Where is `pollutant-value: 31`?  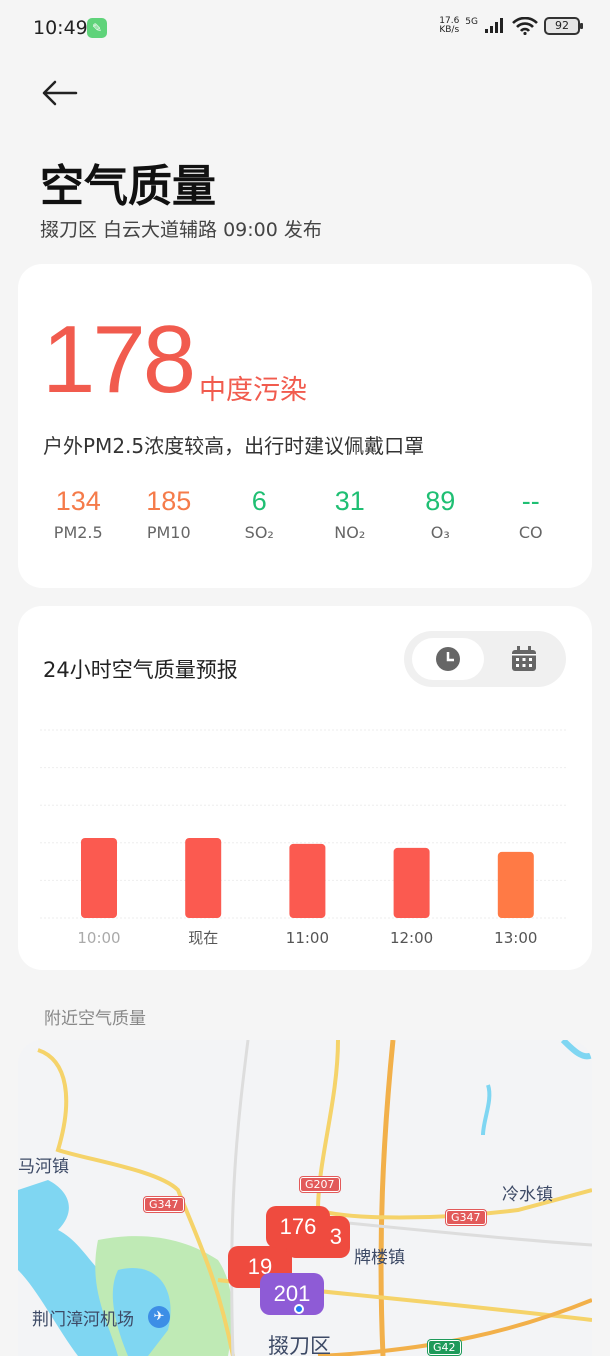
pollutant-value: 31 is located at coordinates (349, 501).